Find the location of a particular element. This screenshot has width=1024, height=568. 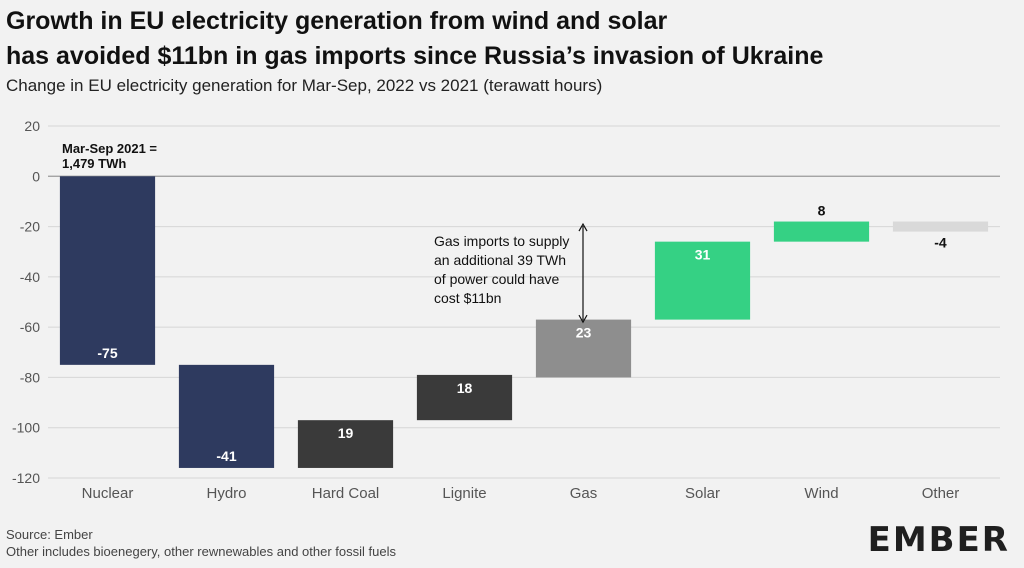

data-label: 19 is located at coordinates (346, 433).